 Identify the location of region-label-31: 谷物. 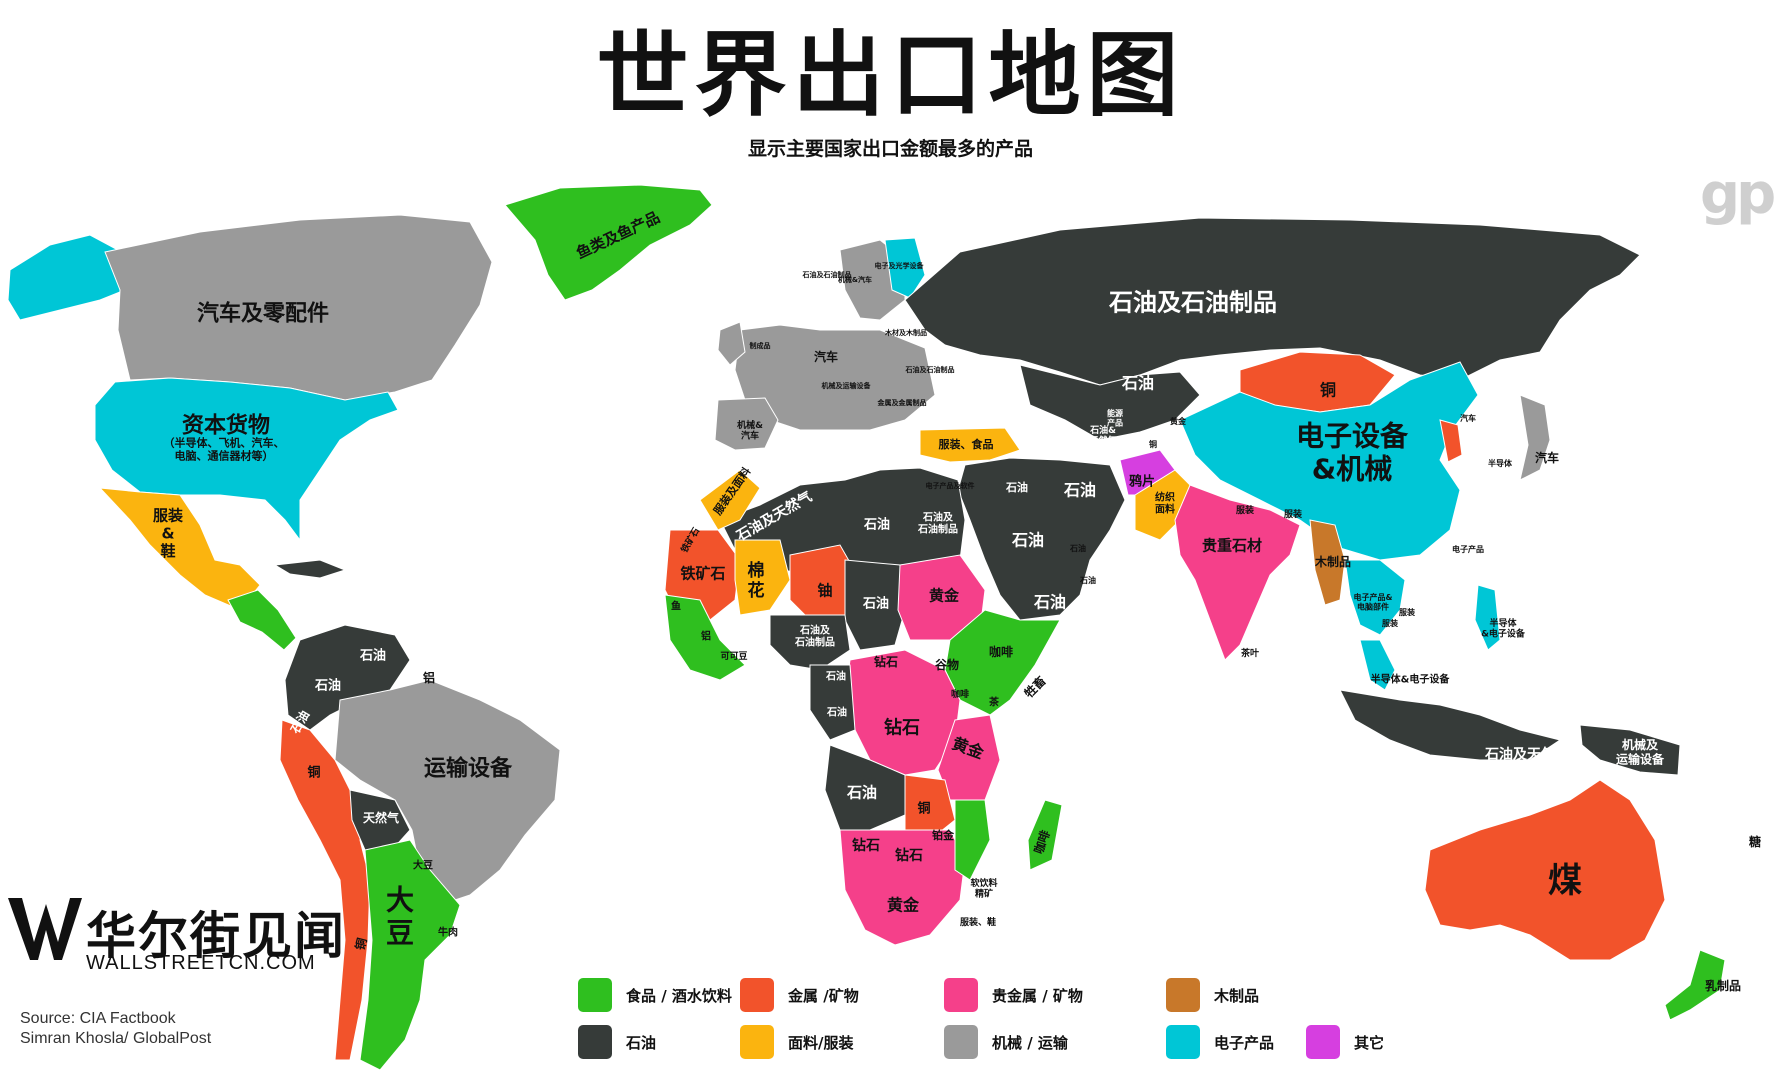
(947, 664).